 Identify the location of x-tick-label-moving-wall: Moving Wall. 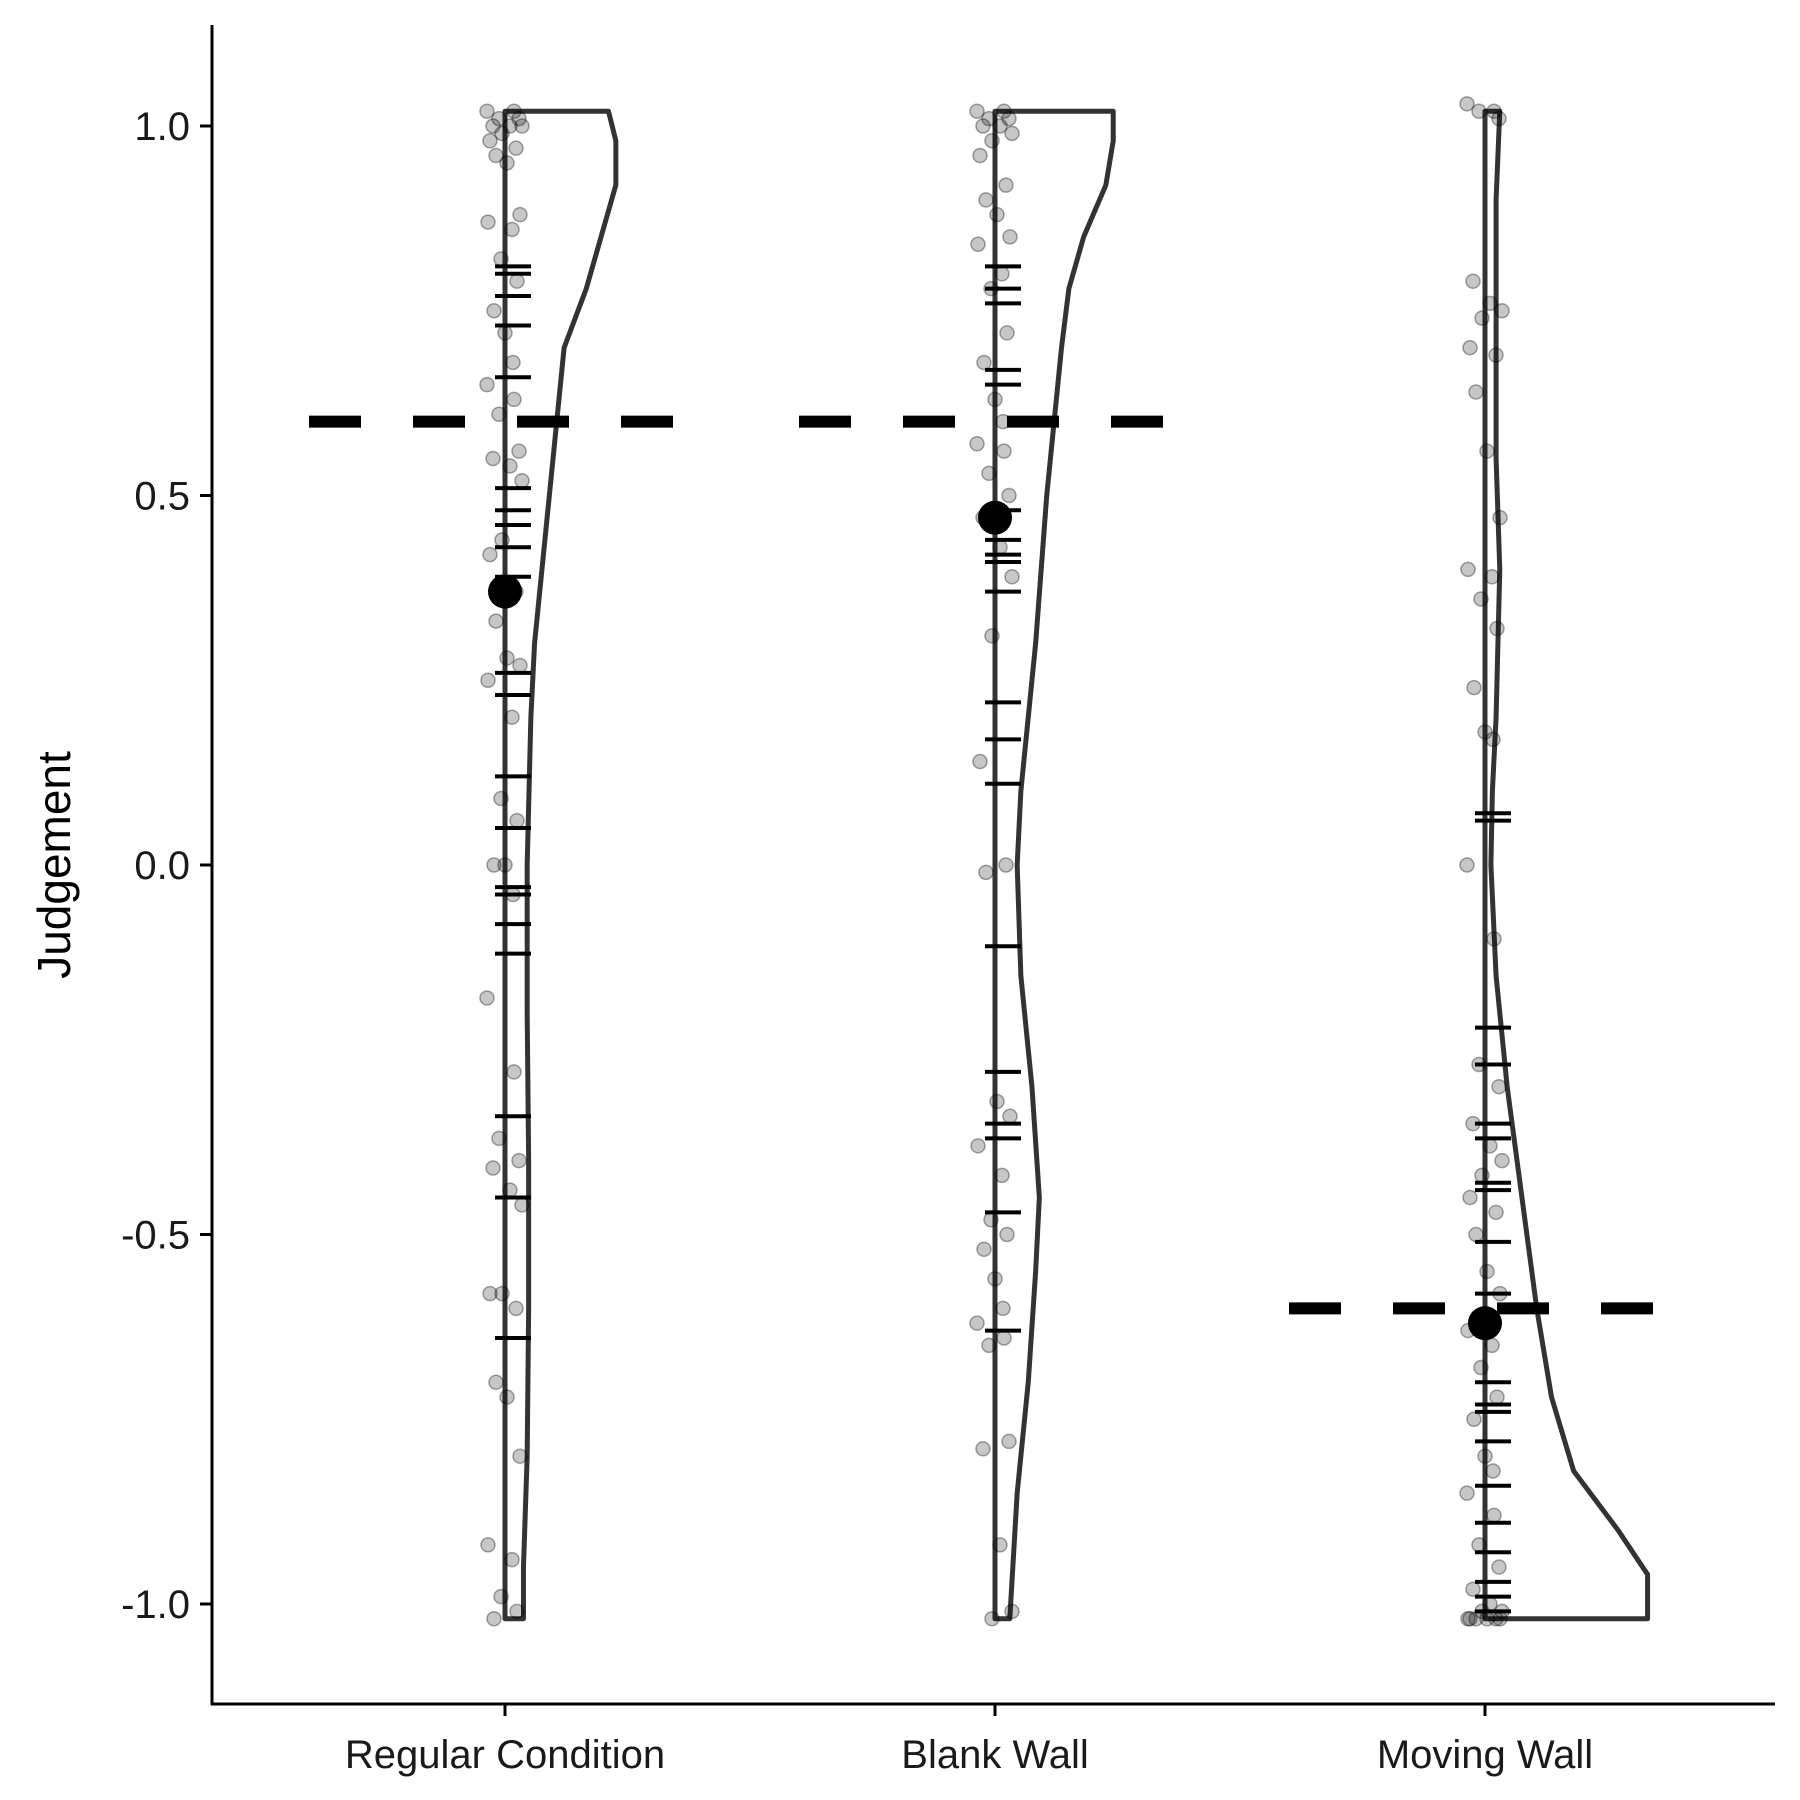
(1485, 1755).